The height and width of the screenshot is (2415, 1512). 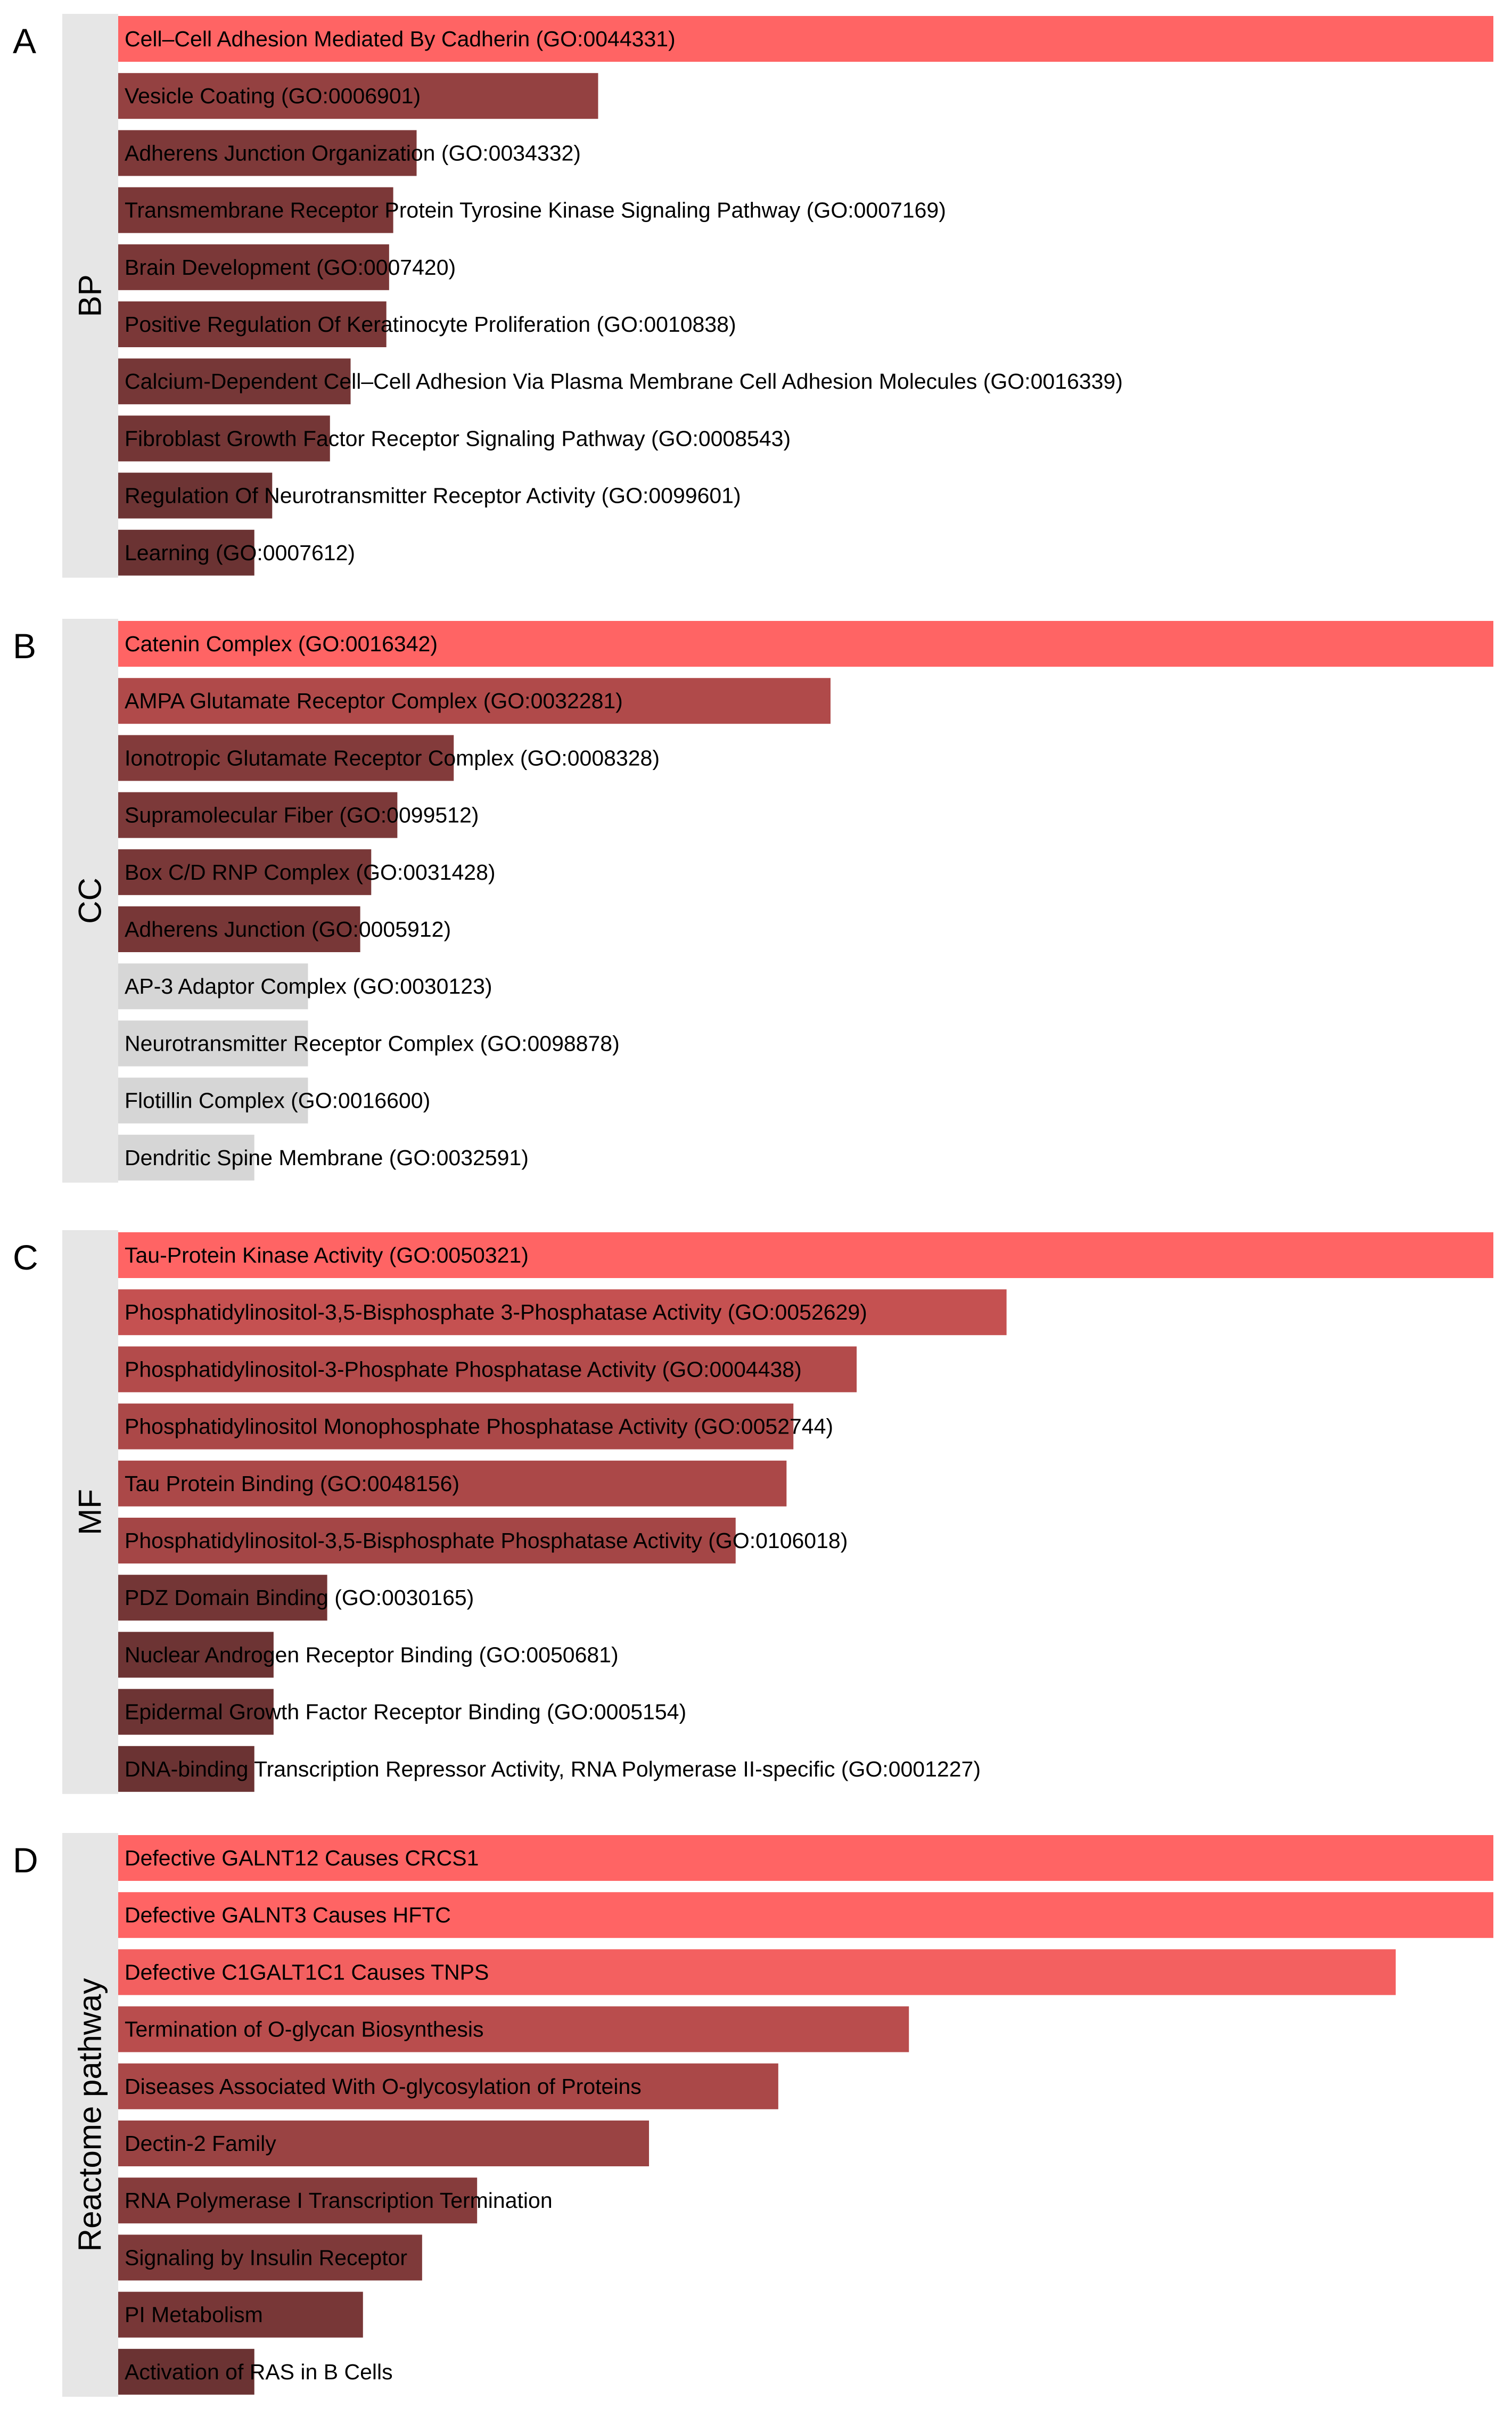 What do you see at coordinates (194, 2315) in the screenshot?
I see `bar-label: PI Metabolism` at bounding box center [194, 2315].